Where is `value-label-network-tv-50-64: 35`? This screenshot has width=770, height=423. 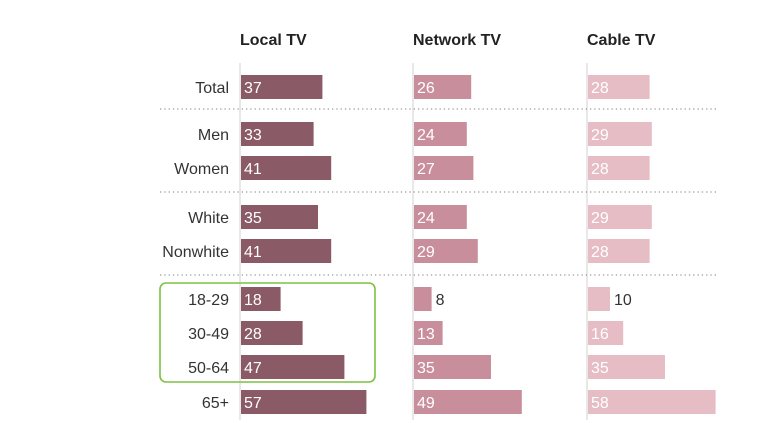
value-label-network-tv-50-64: 35 is located at coordinates (426, 368).